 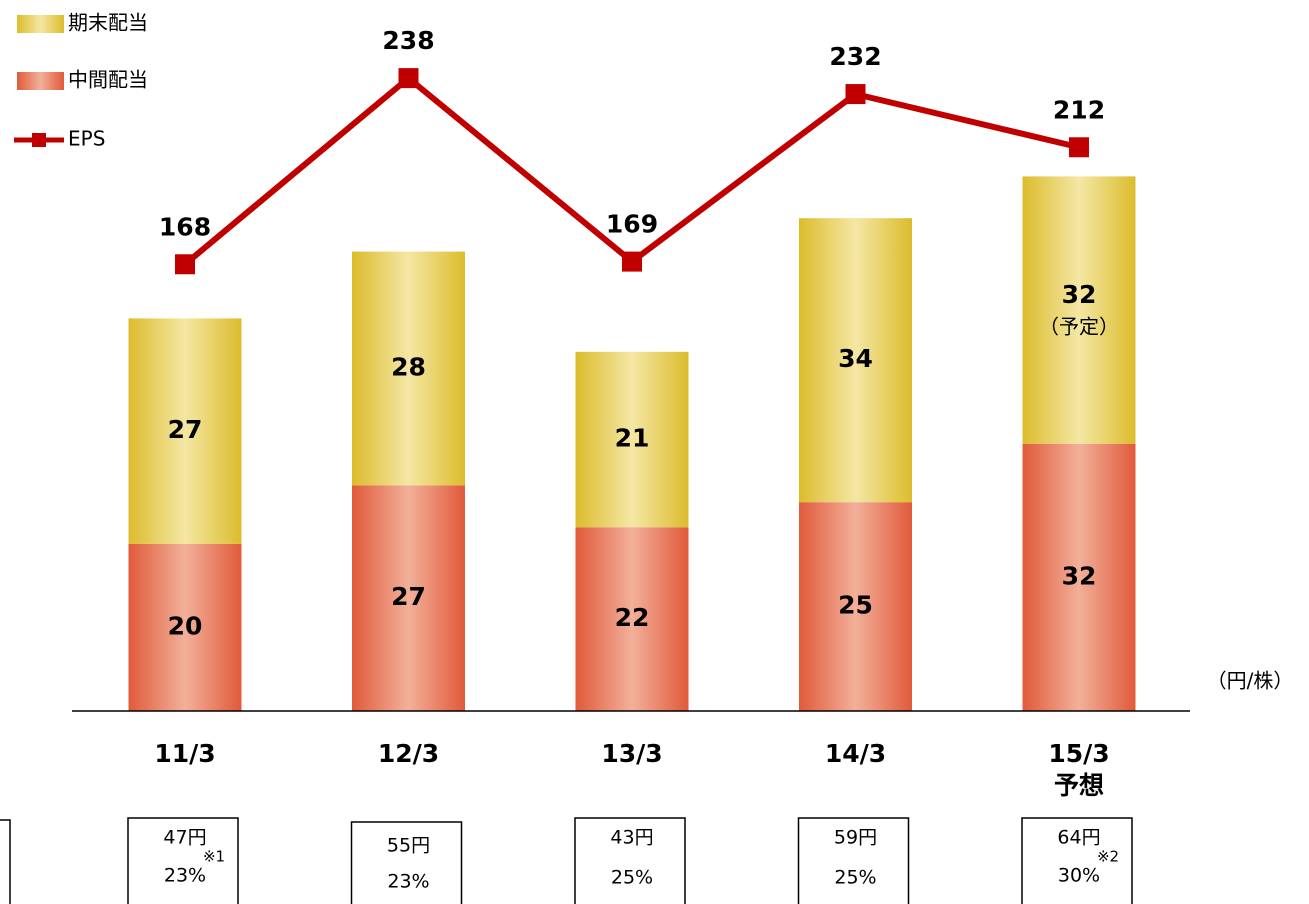 I want to click on data-label: 238, so click(x=408, y=40).